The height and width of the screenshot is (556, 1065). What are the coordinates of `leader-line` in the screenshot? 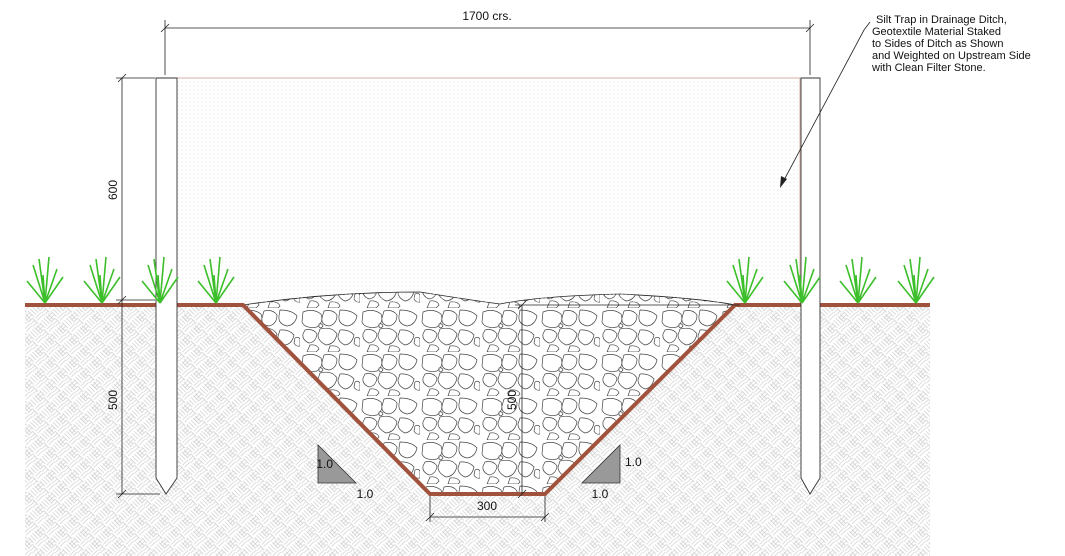 It's located at (826, 102).